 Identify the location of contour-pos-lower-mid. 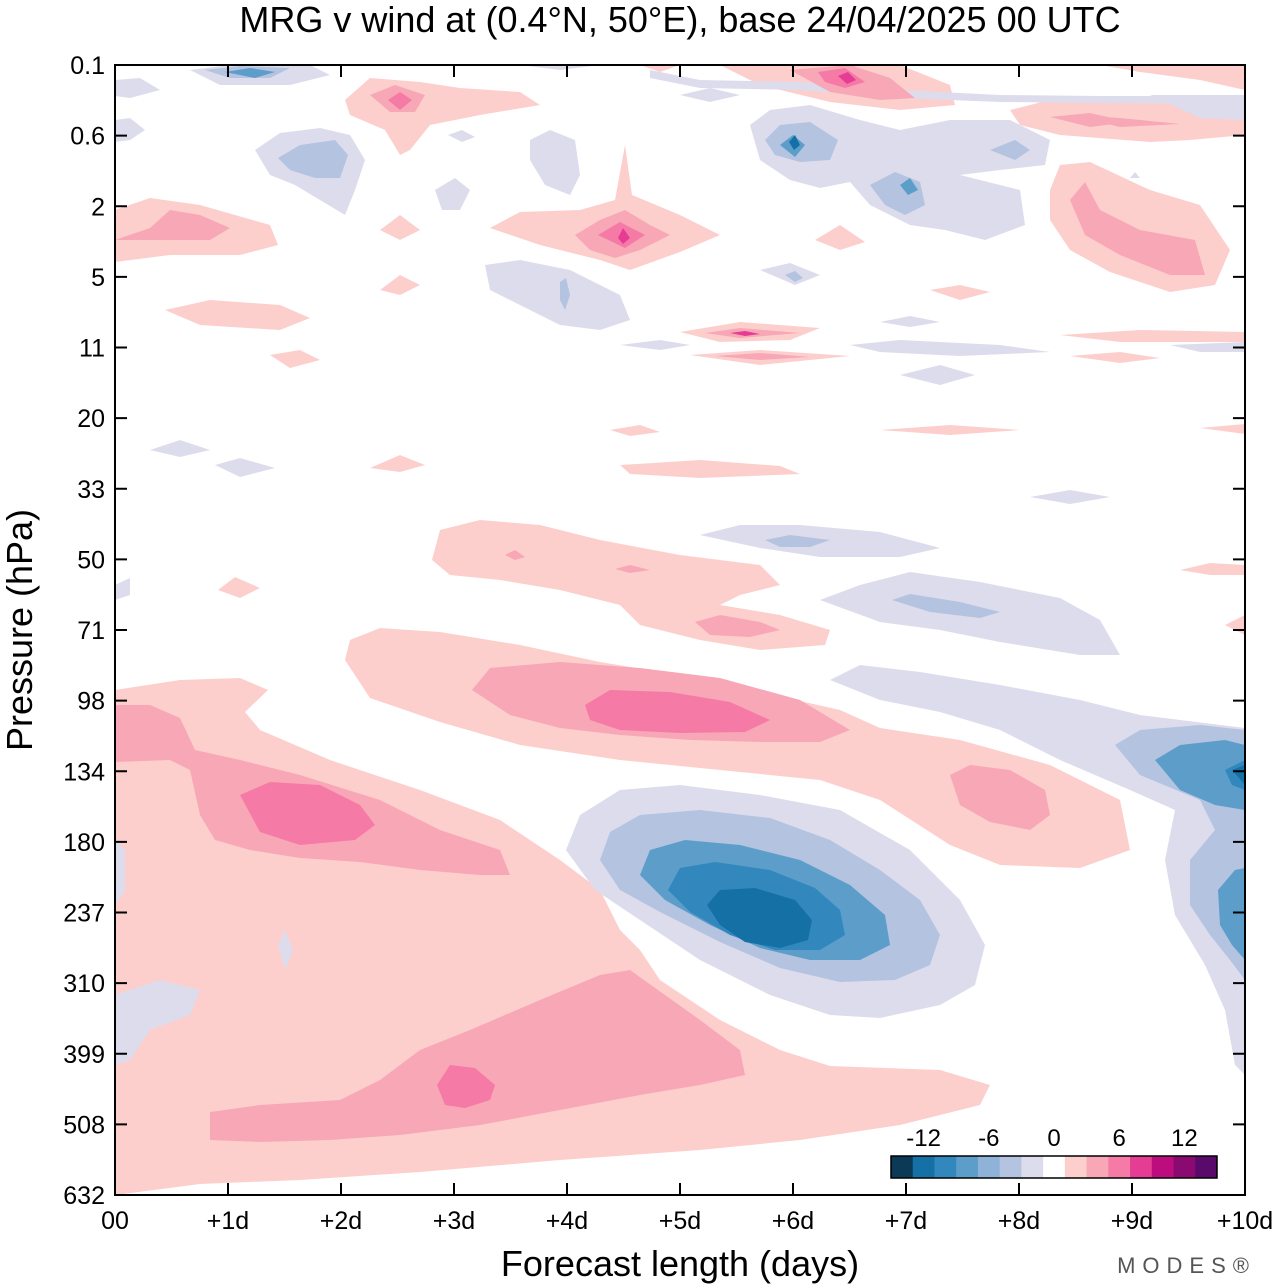
(477, 1056).